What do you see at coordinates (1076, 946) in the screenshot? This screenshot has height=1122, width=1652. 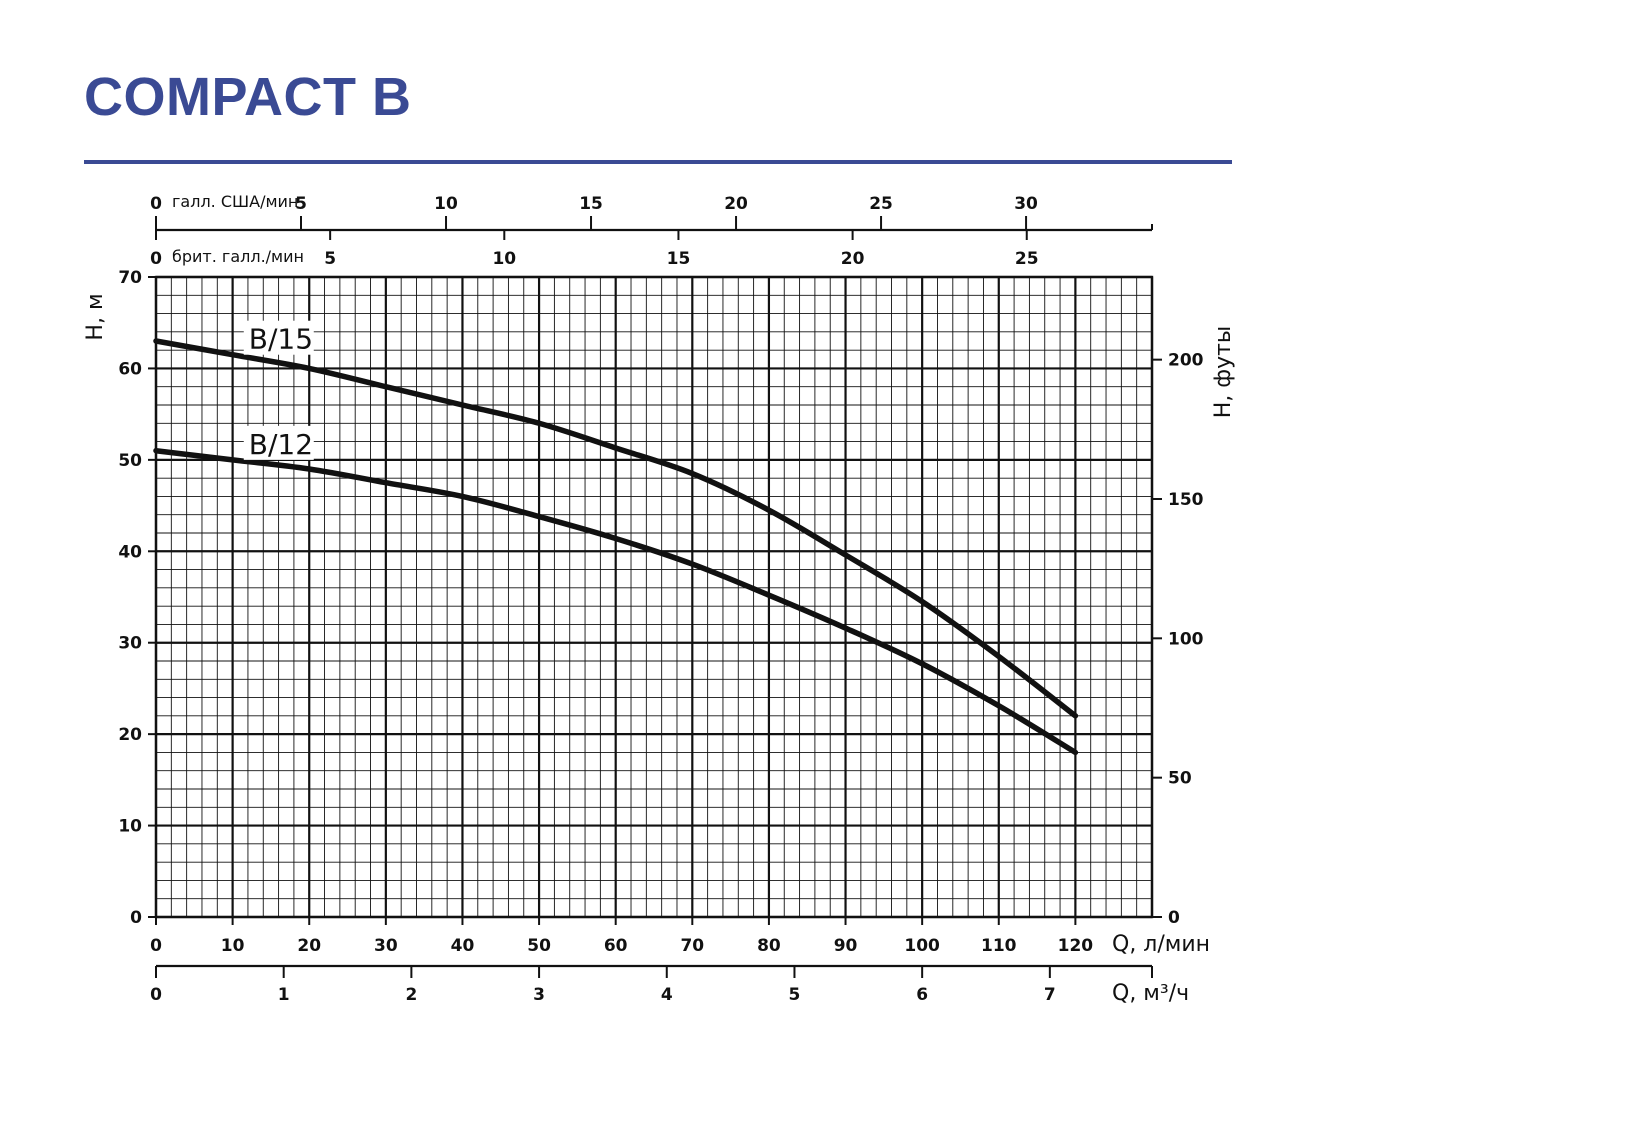 I see `x-tick-label: 120` at bounding box center [1076, 946].